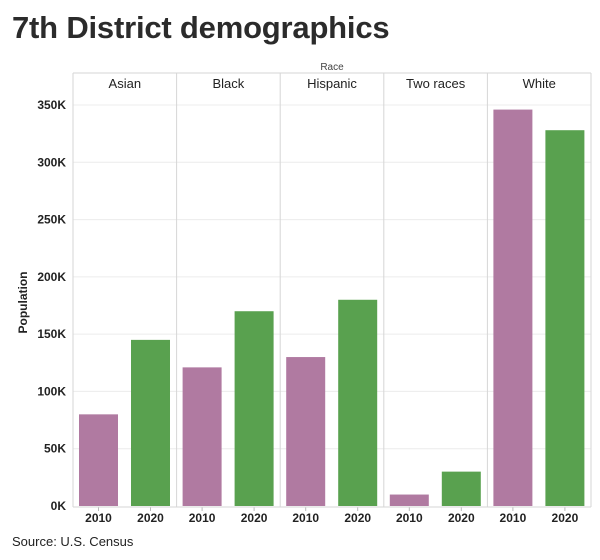 The image size is (600, 560). What do you see at coordinates (73, 541) in the screenshot?
I see `source-note: Source: U.S. Census` at bounding box center [73, 541].